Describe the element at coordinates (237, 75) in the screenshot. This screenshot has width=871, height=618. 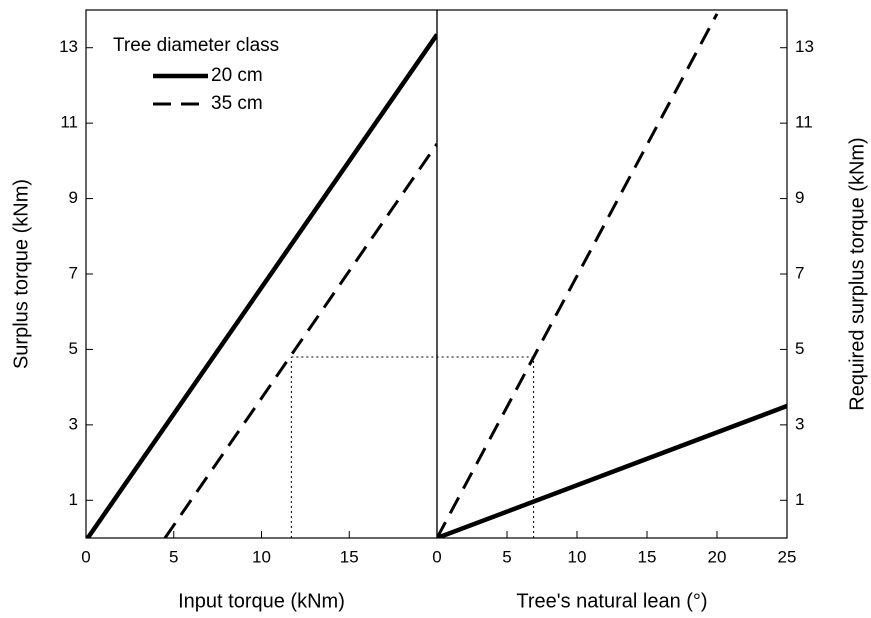
I see `legend-label: 20 cm` at that location.